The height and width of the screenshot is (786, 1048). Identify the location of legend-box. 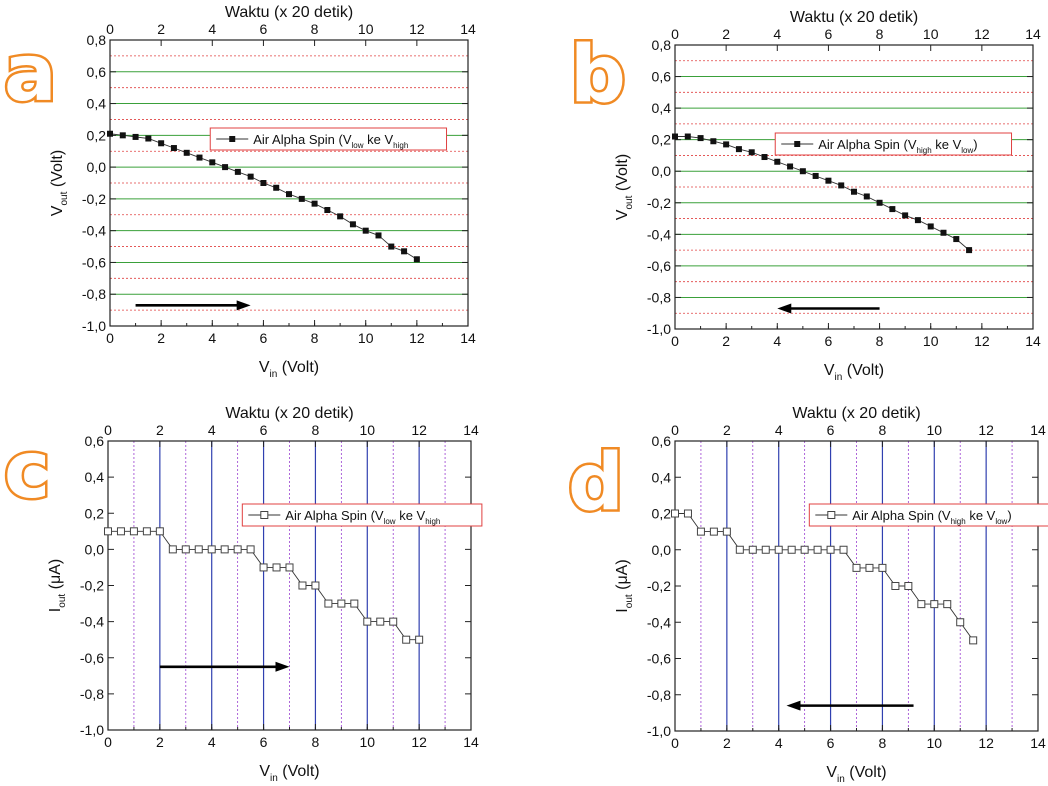
(328, 139).